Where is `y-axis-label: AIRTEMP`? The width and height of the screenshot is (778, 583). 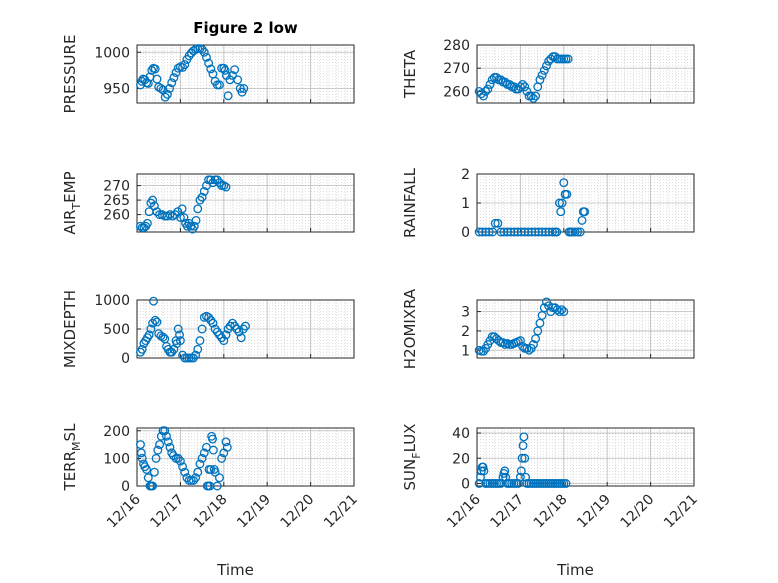
y-axis-label: AIRTEMP is located at coordinates (72, 202).